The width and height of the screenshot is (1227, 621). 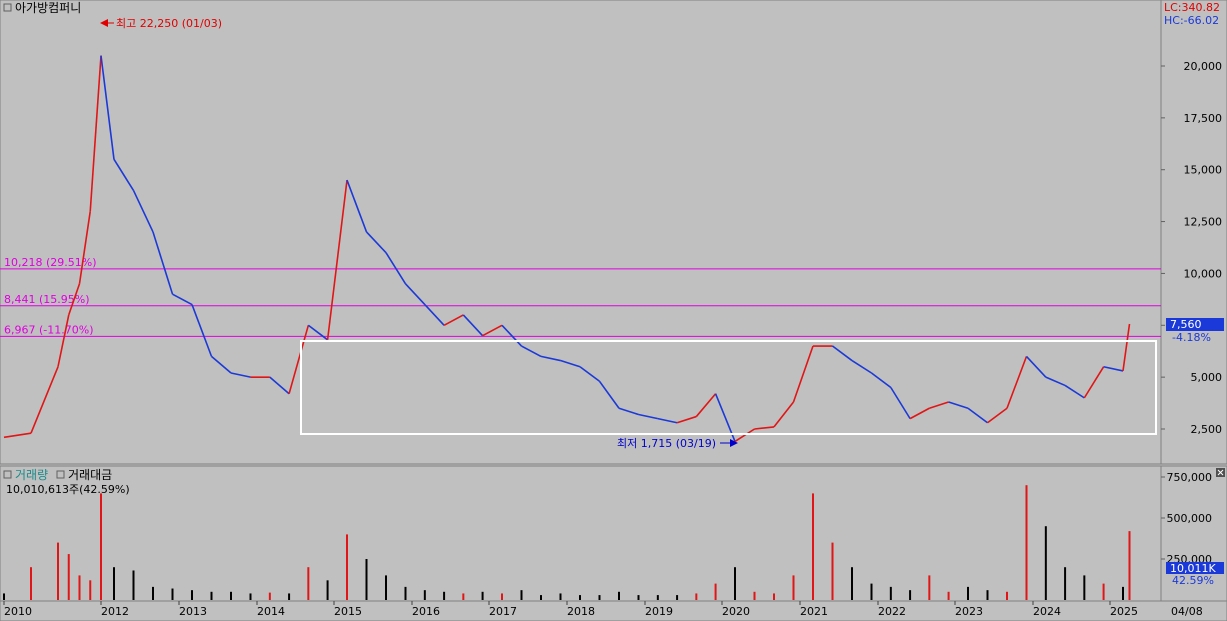 What do you see at coordinates (666, 443) in the screenshot?
I see `min-annotation: 최저 1,715 (03/19)` at bounding box center [666, 443].